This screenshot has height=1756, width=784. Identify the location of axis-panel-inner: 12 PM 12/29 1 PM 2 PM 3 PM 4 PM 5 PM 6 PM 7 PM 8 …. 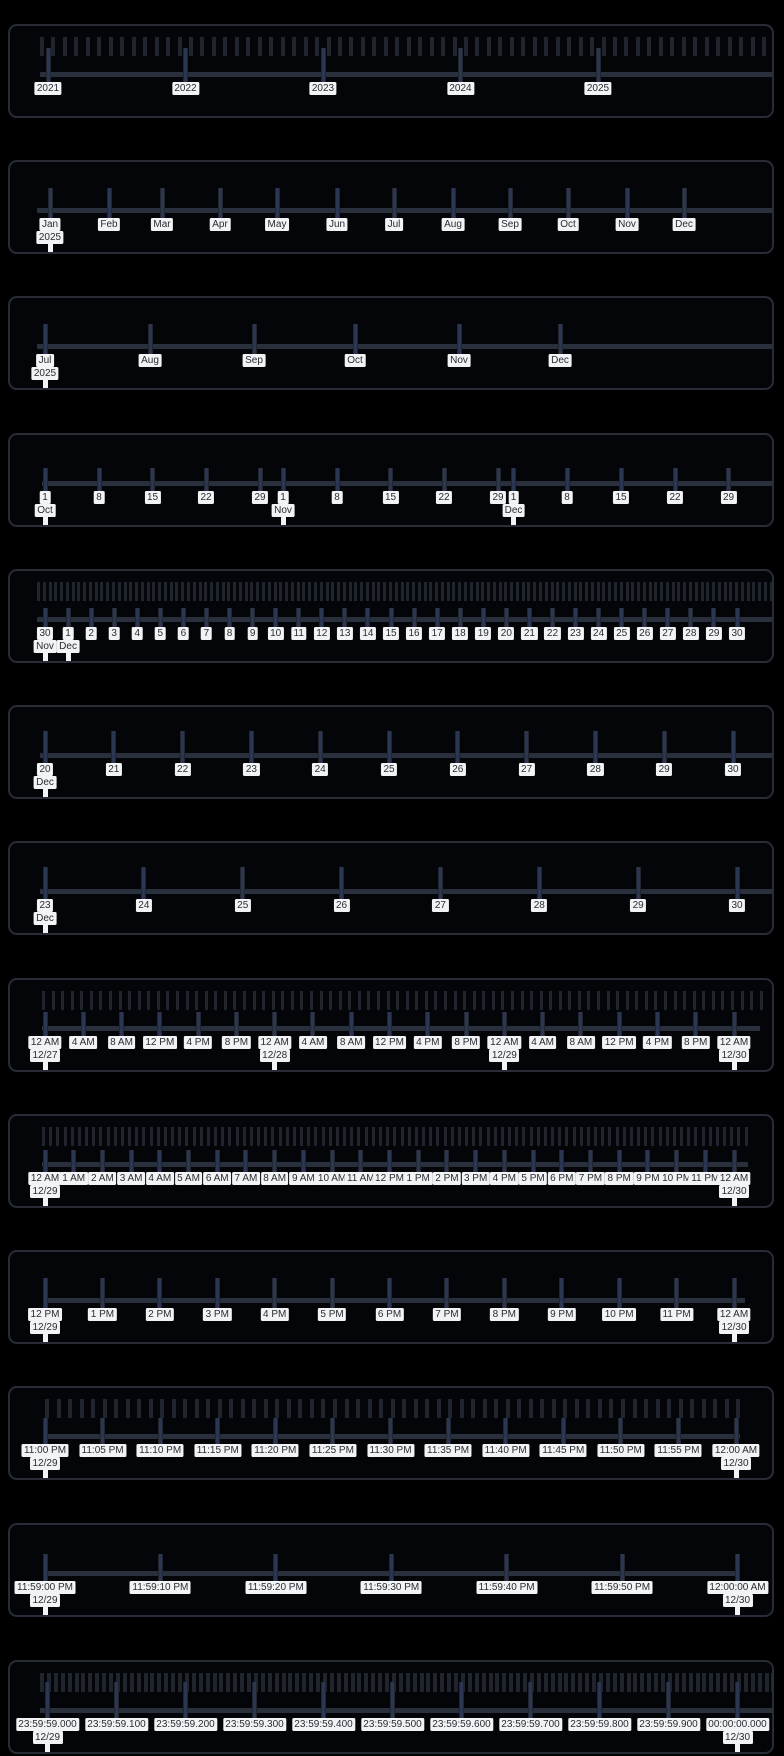
(391, 1297).